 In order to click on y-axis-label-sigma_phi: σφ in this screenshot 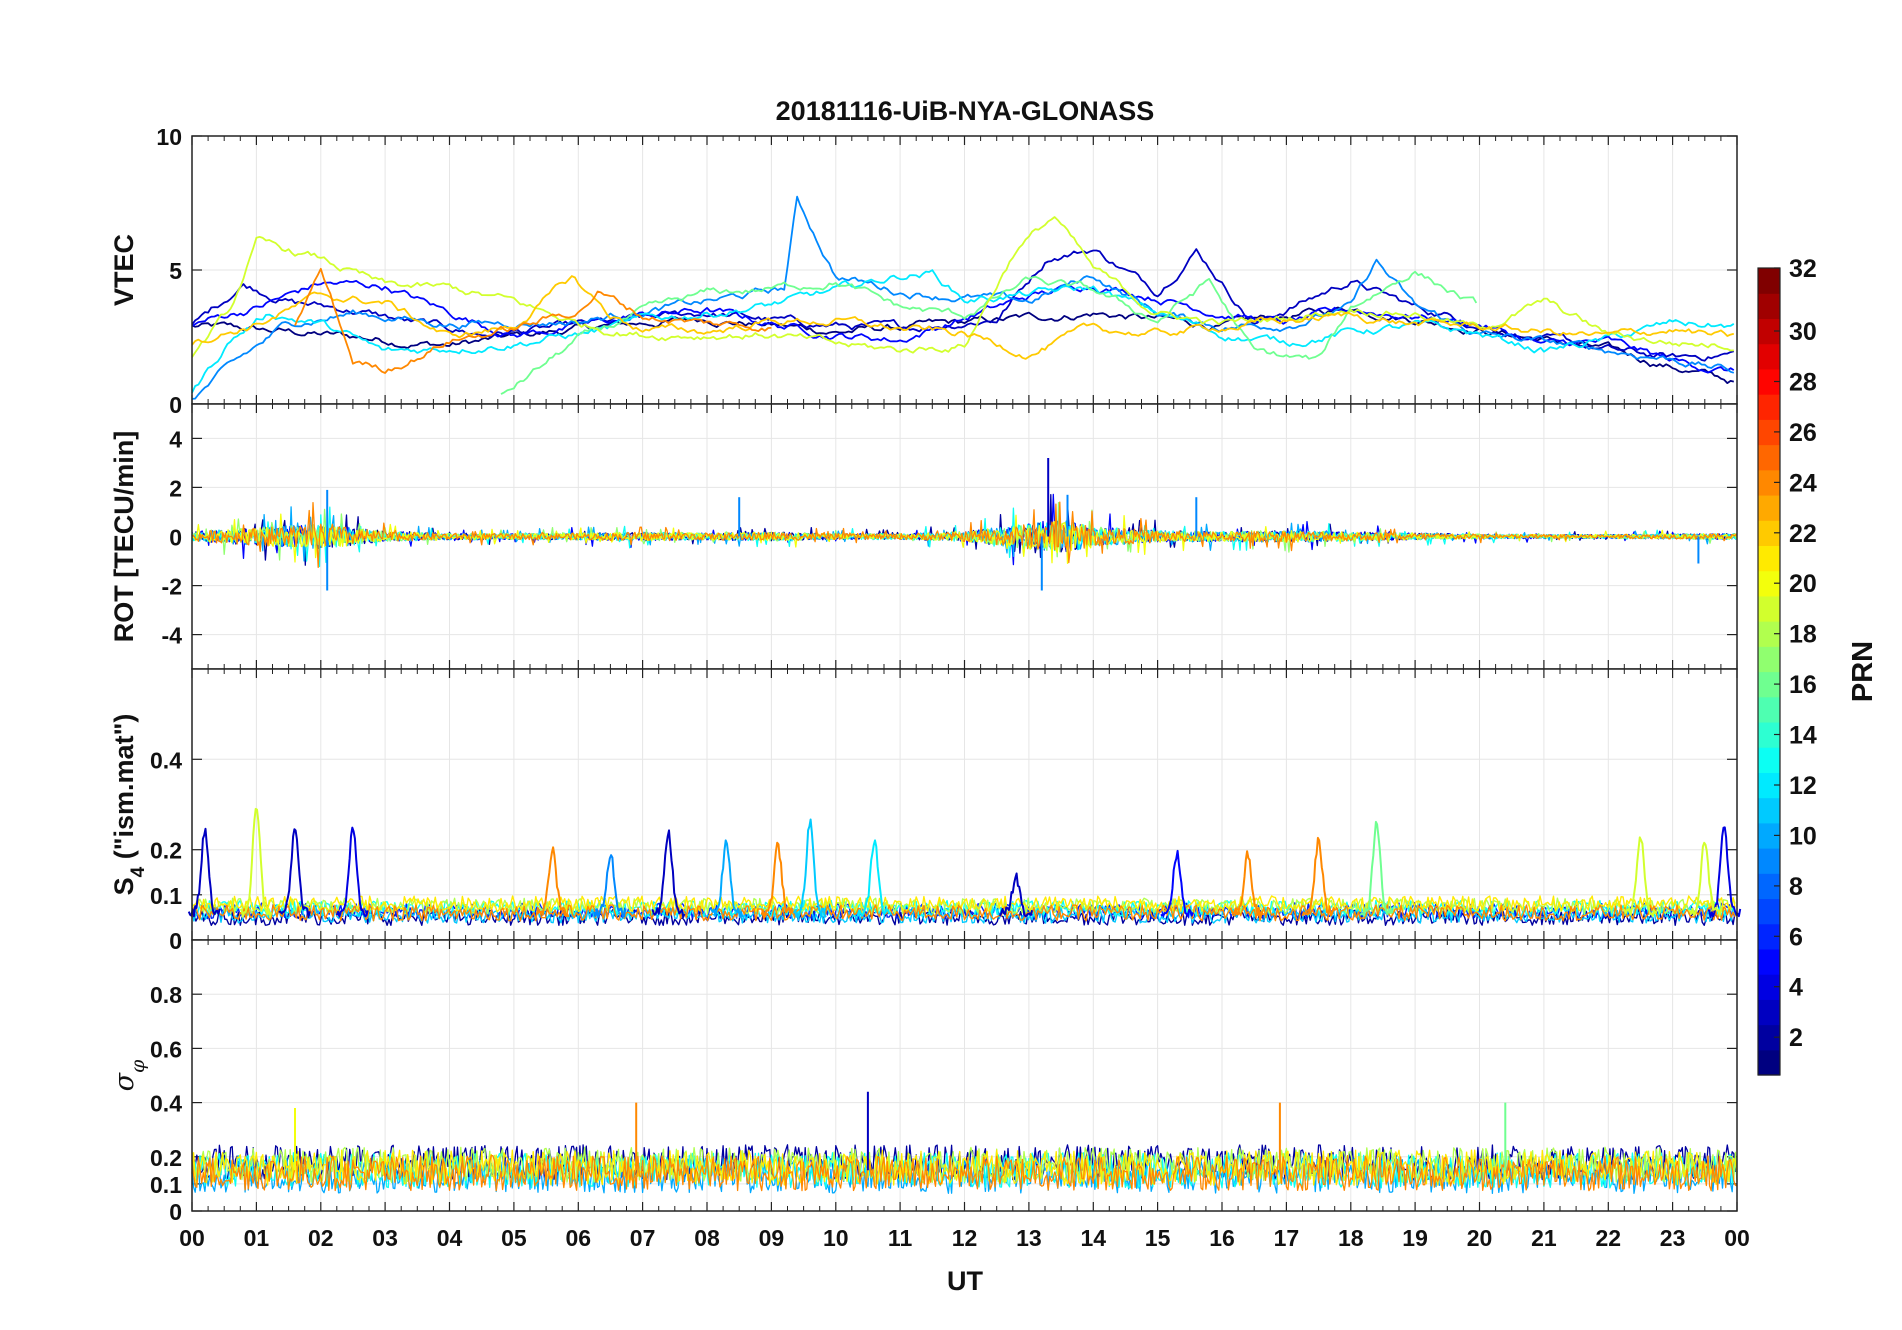, I will do `click(129, 1075)`.